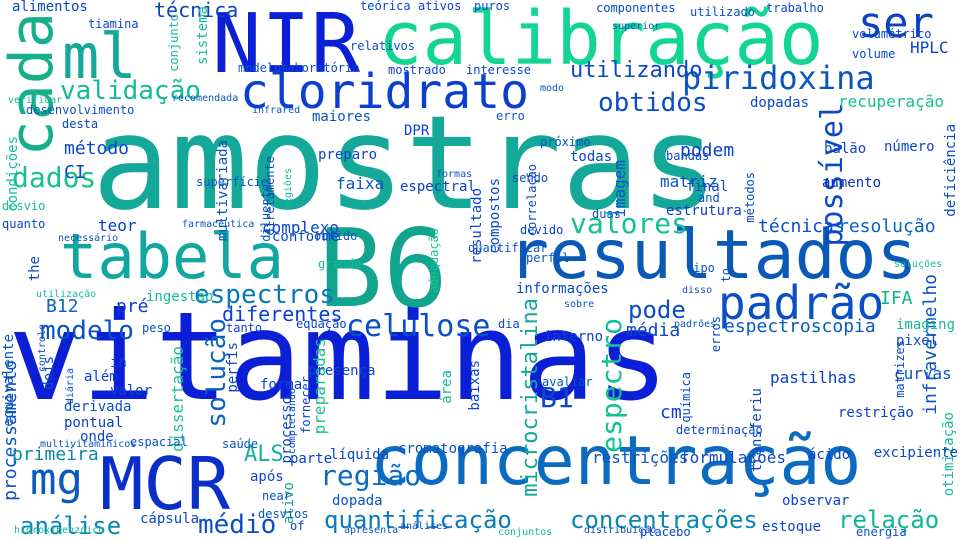  What do you see at coordinates (311, 459) in the screenshot?
I see `cloud-word: parte` at bounding box center [311, 459].